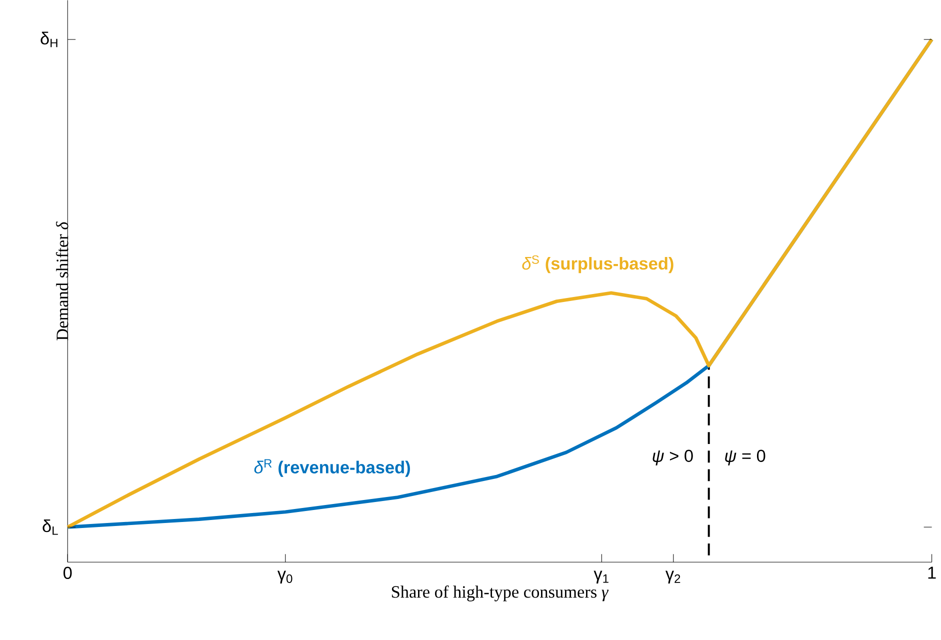 The width and height of the screenshot is (941, 640). Describe the element at coordinates (50, 527) in the screenshot. I see `text: δ$_{L}$` at that location.